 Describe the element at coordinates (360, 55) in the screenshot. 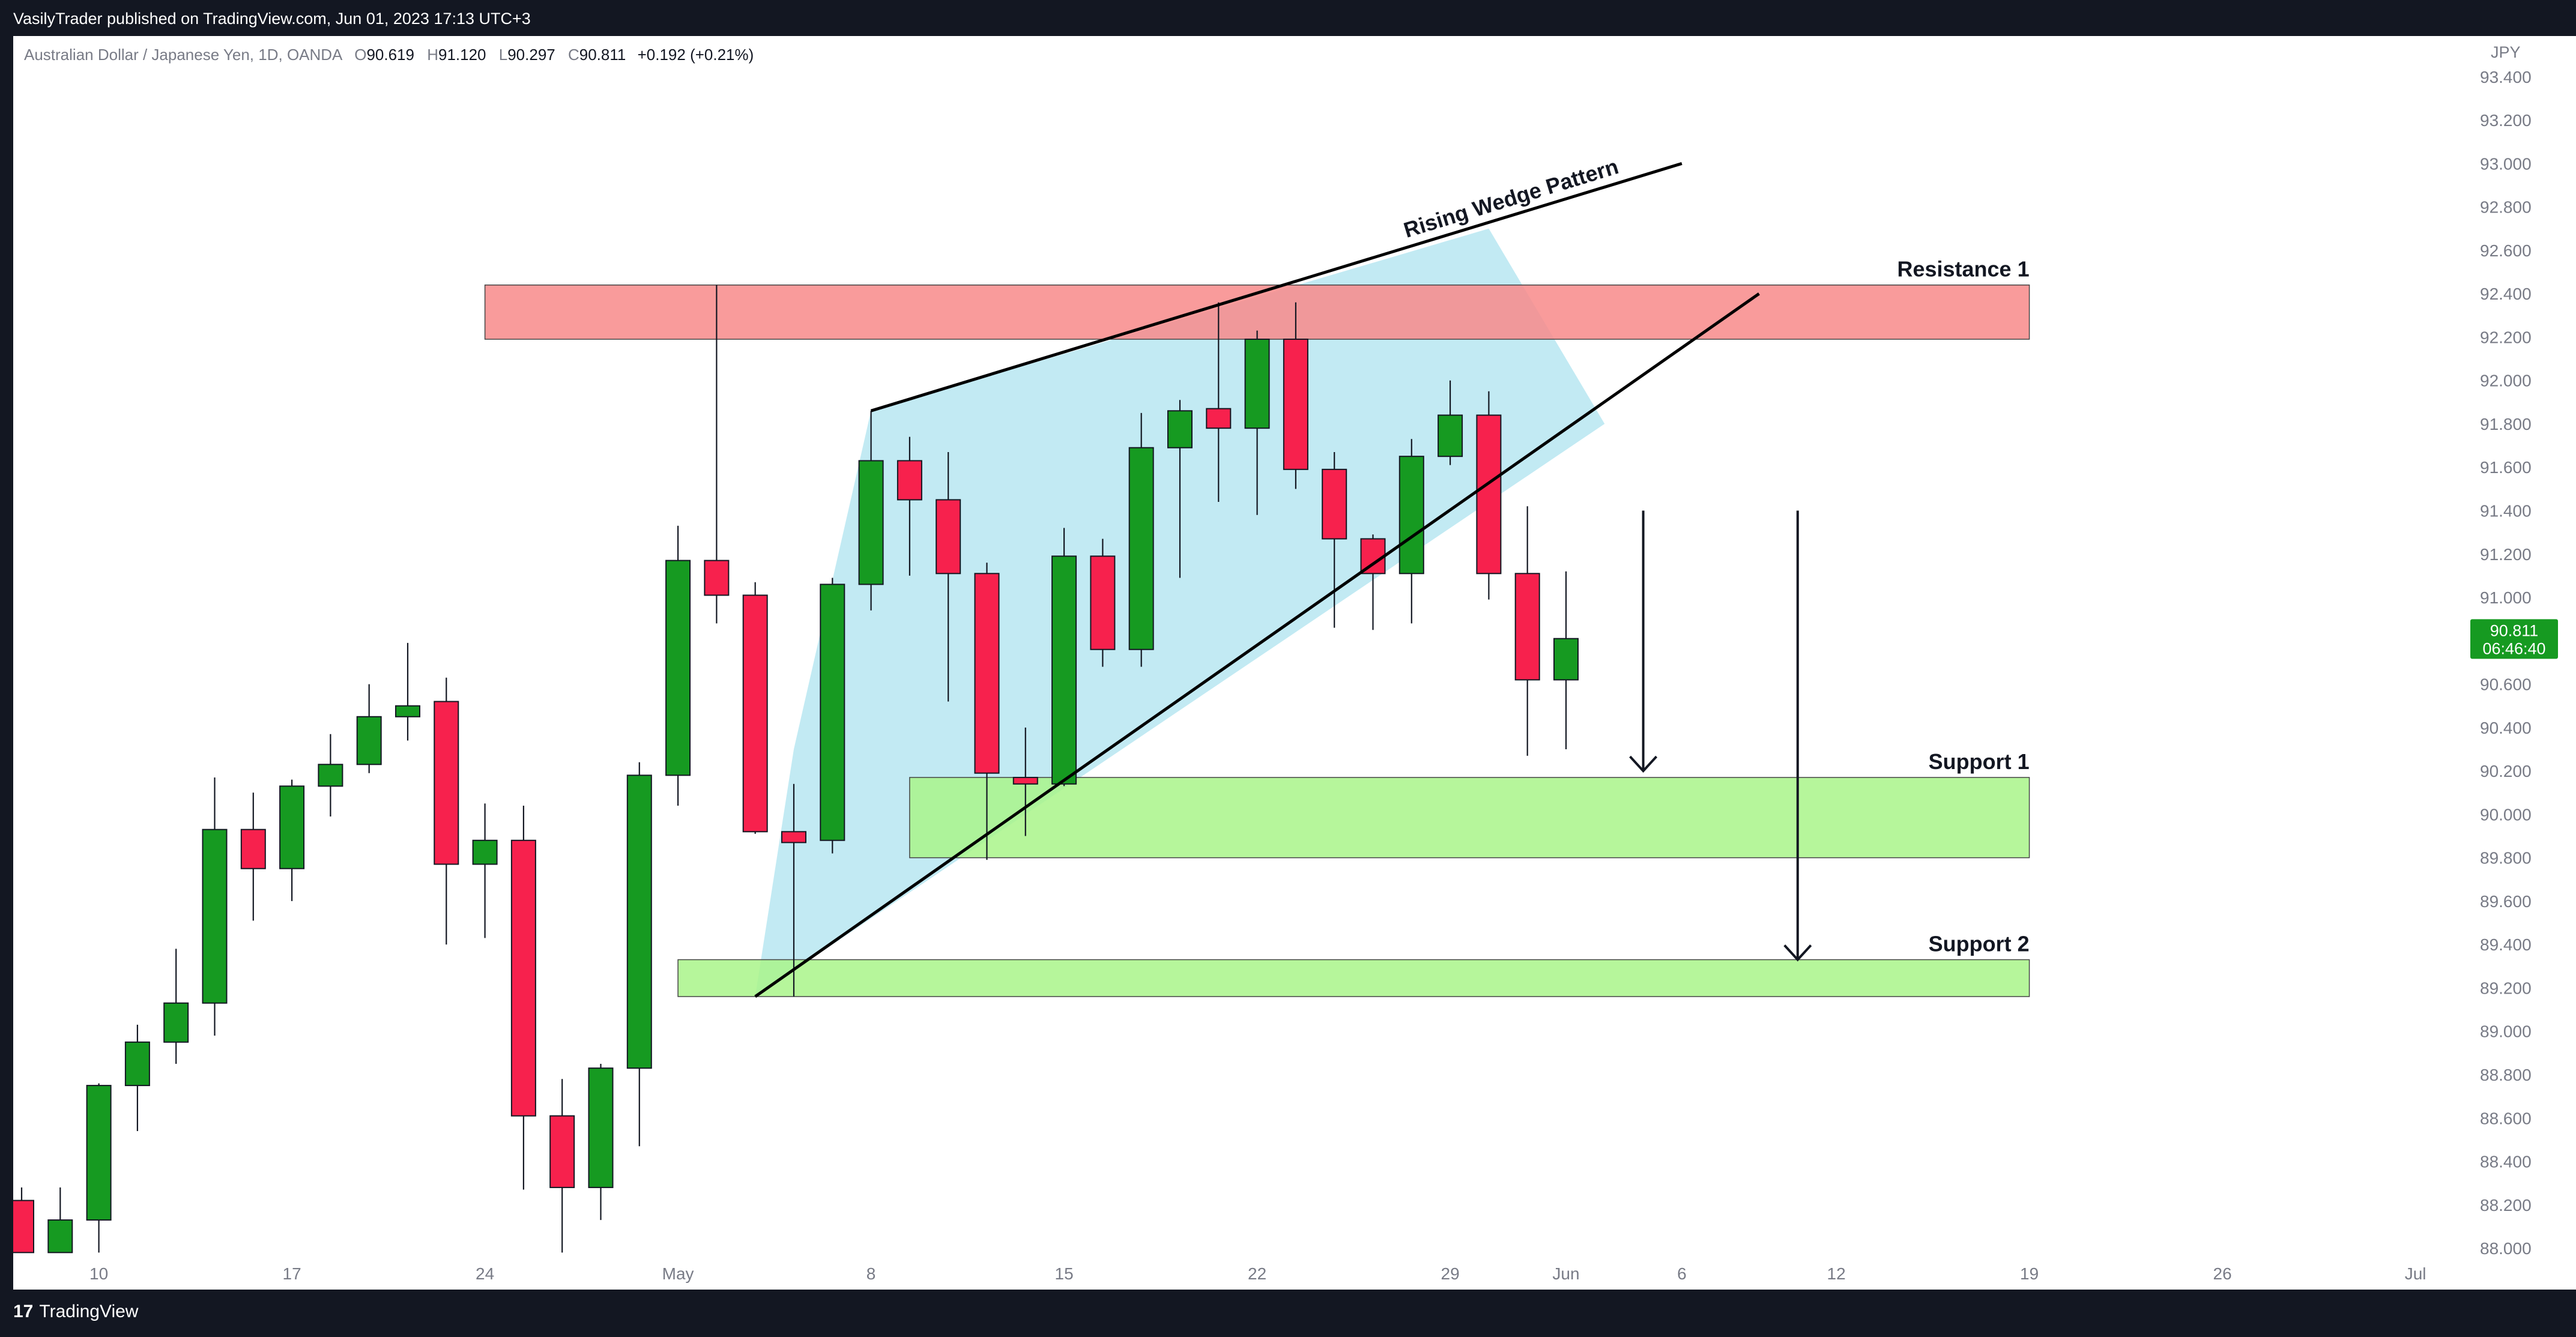

I see `open-label: O` at that location.